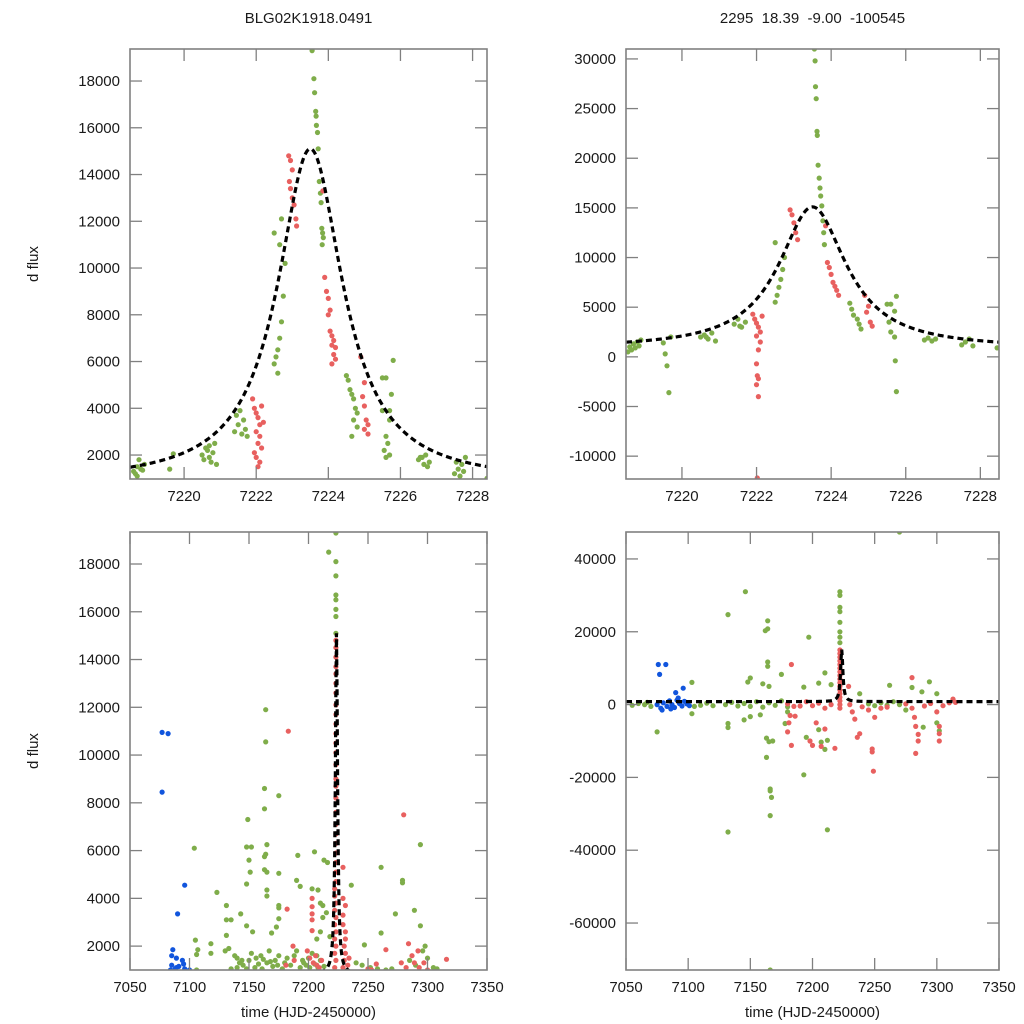 This screenshot has height=1024, width=1024. I want to click on y-axis-label: d flux, so click(33, 751).